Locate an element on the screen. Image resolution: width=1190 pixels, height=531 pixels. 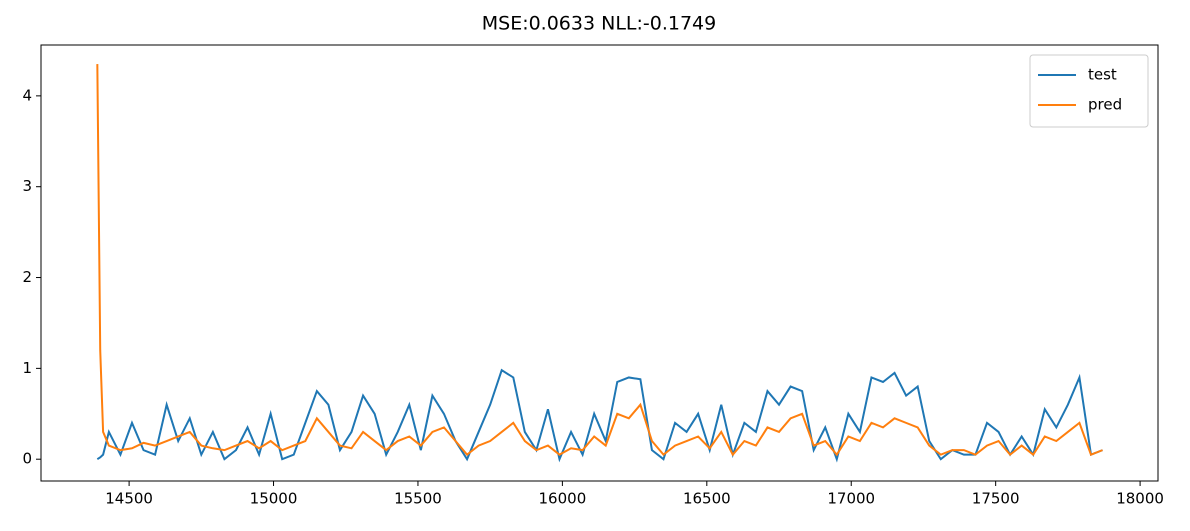
y-tick-label: 2 is located at coordinates (27, 277).